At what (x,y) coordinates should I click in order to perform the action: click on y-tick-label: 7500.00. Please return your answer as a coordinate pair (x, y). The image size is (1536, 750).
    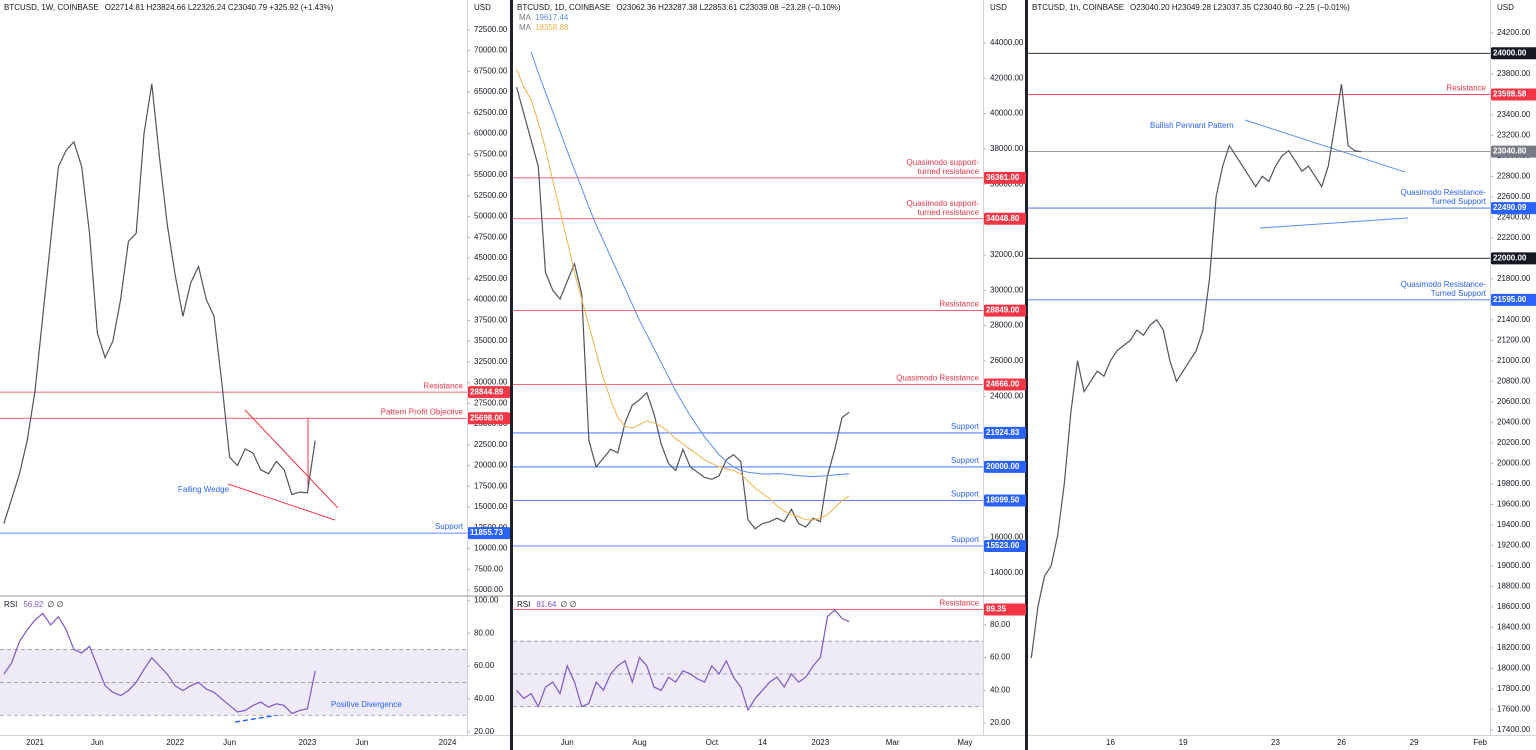
    Looking at the image, I should click on (488, 568).